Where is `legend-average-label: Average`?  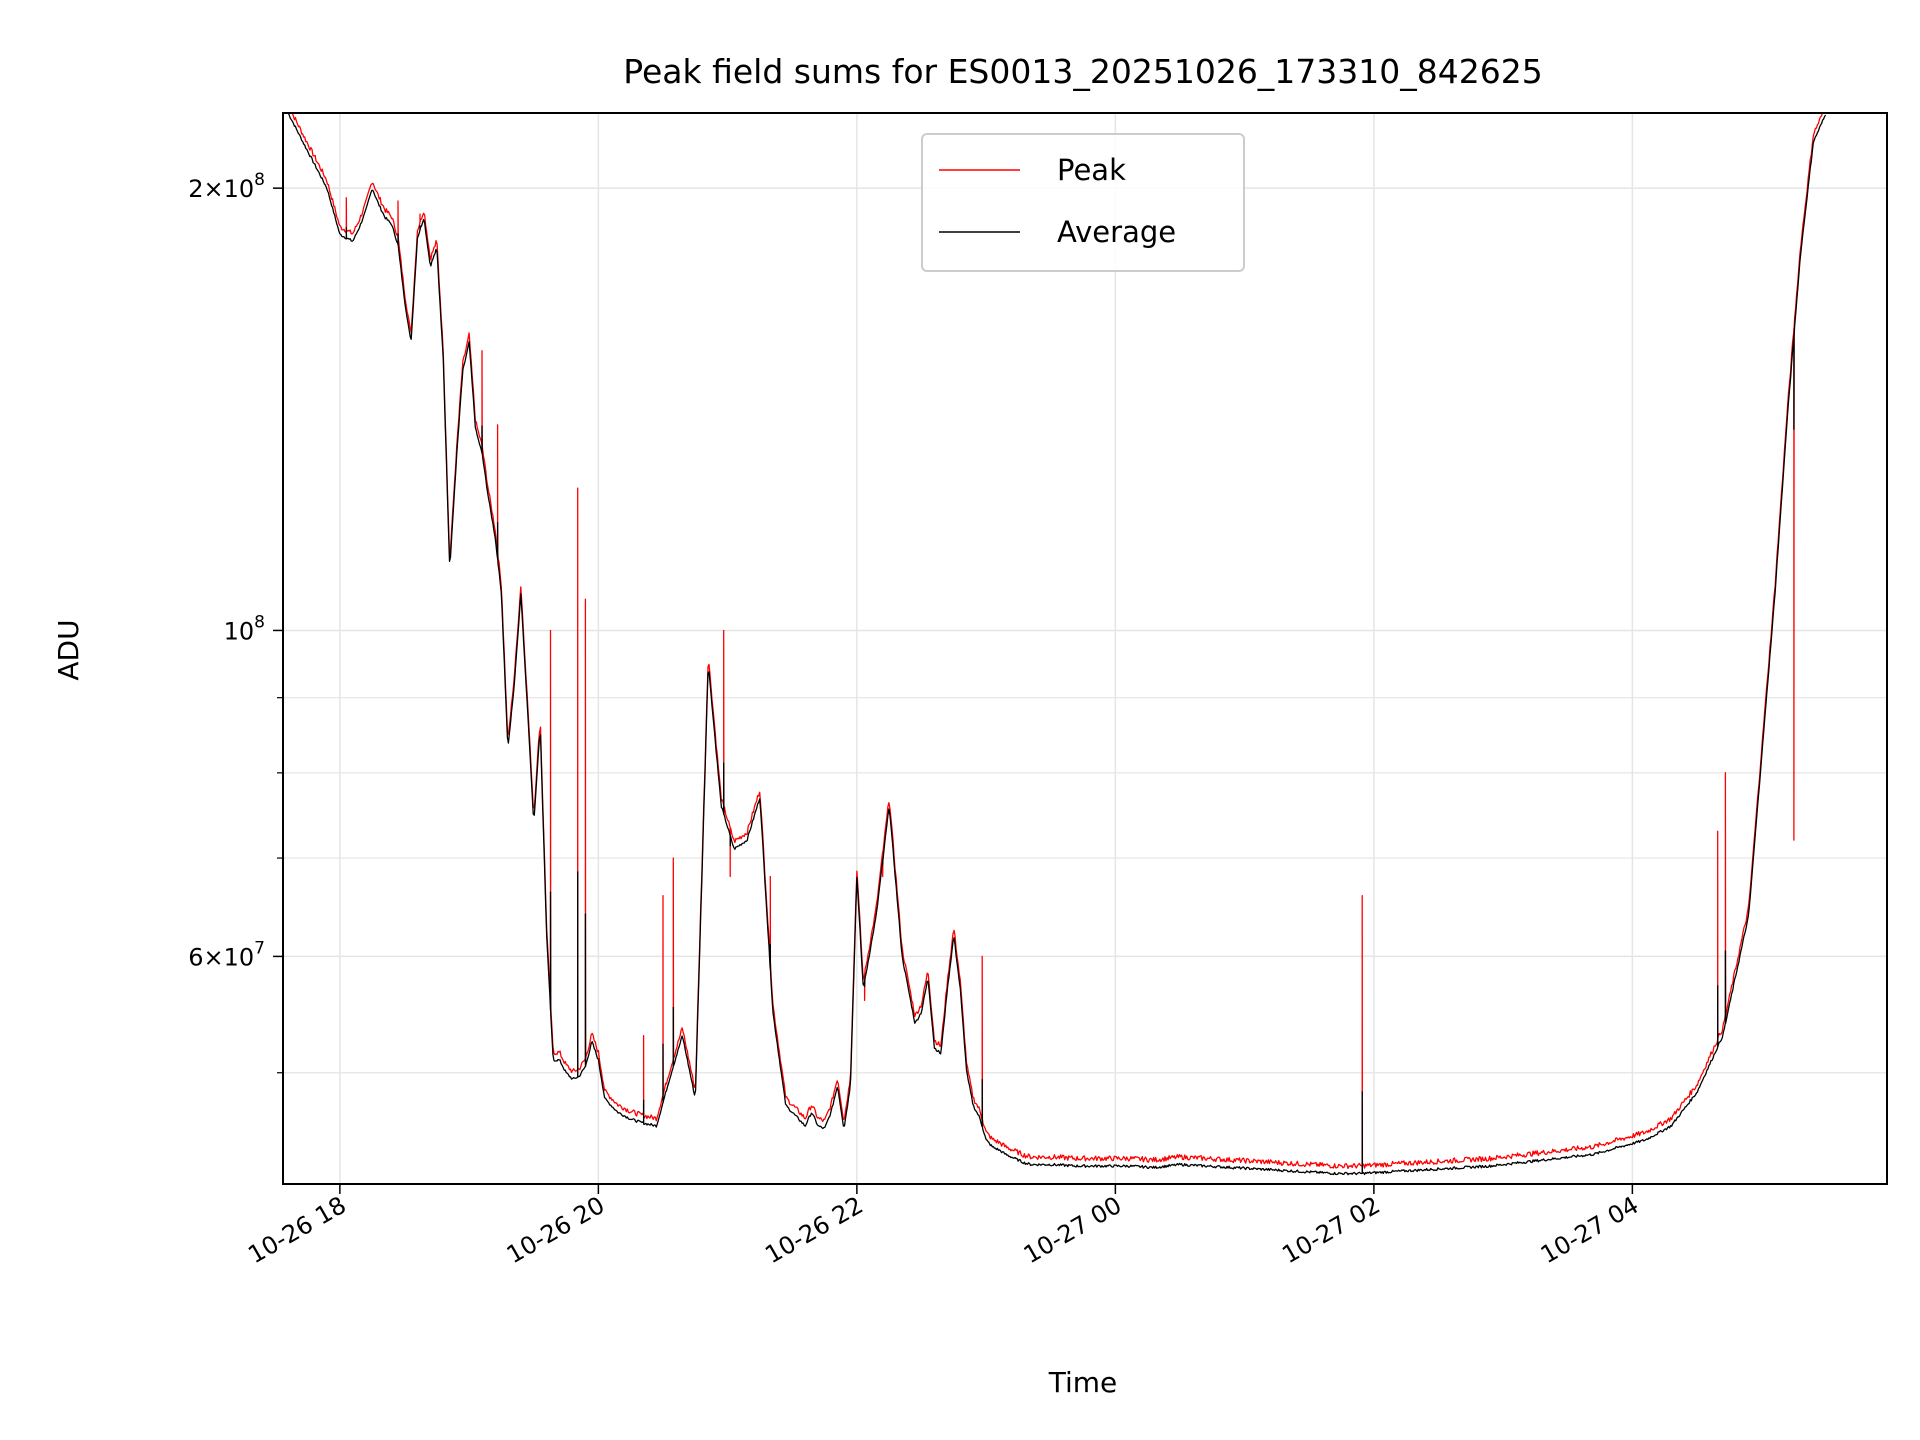
legend-average-label: Average is located at coordinates (1116, 232).